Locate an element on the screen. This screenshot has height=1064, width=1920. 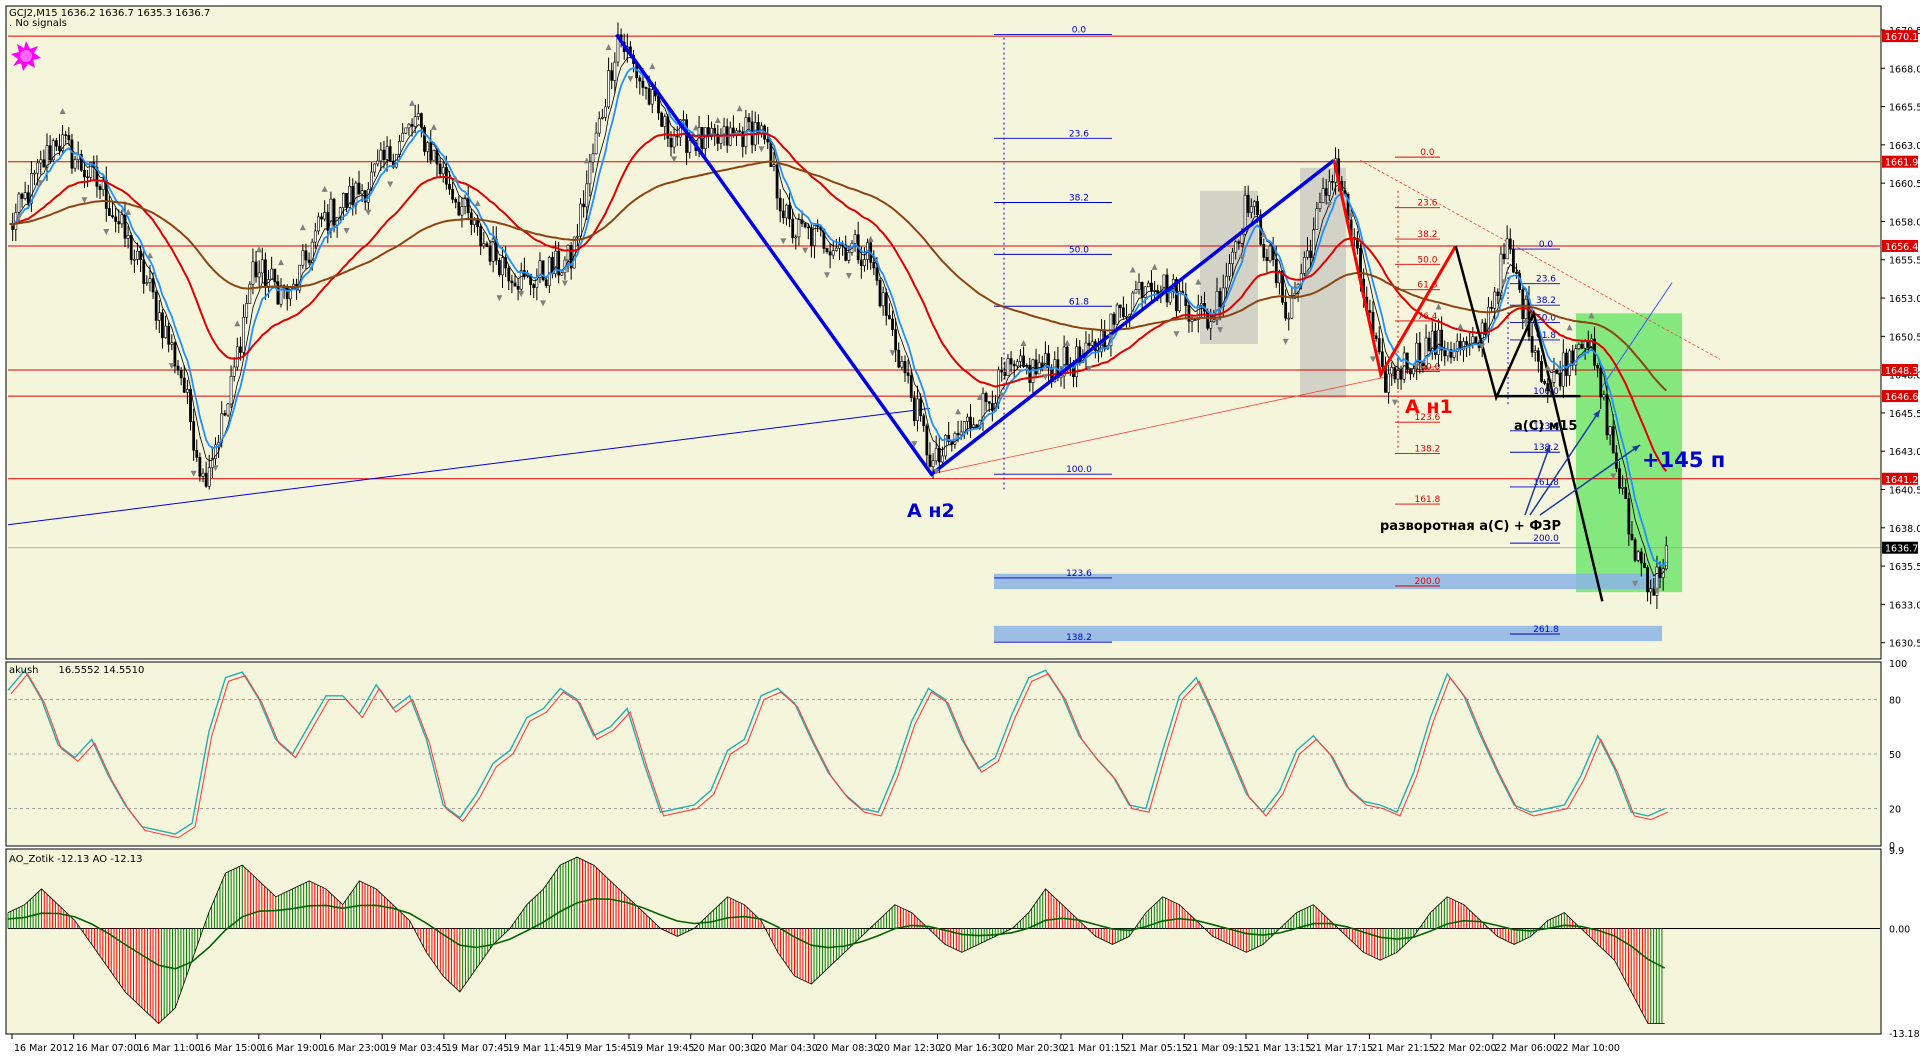
y-tick-label: 1648.0 is located at coordinates (1904, 376).